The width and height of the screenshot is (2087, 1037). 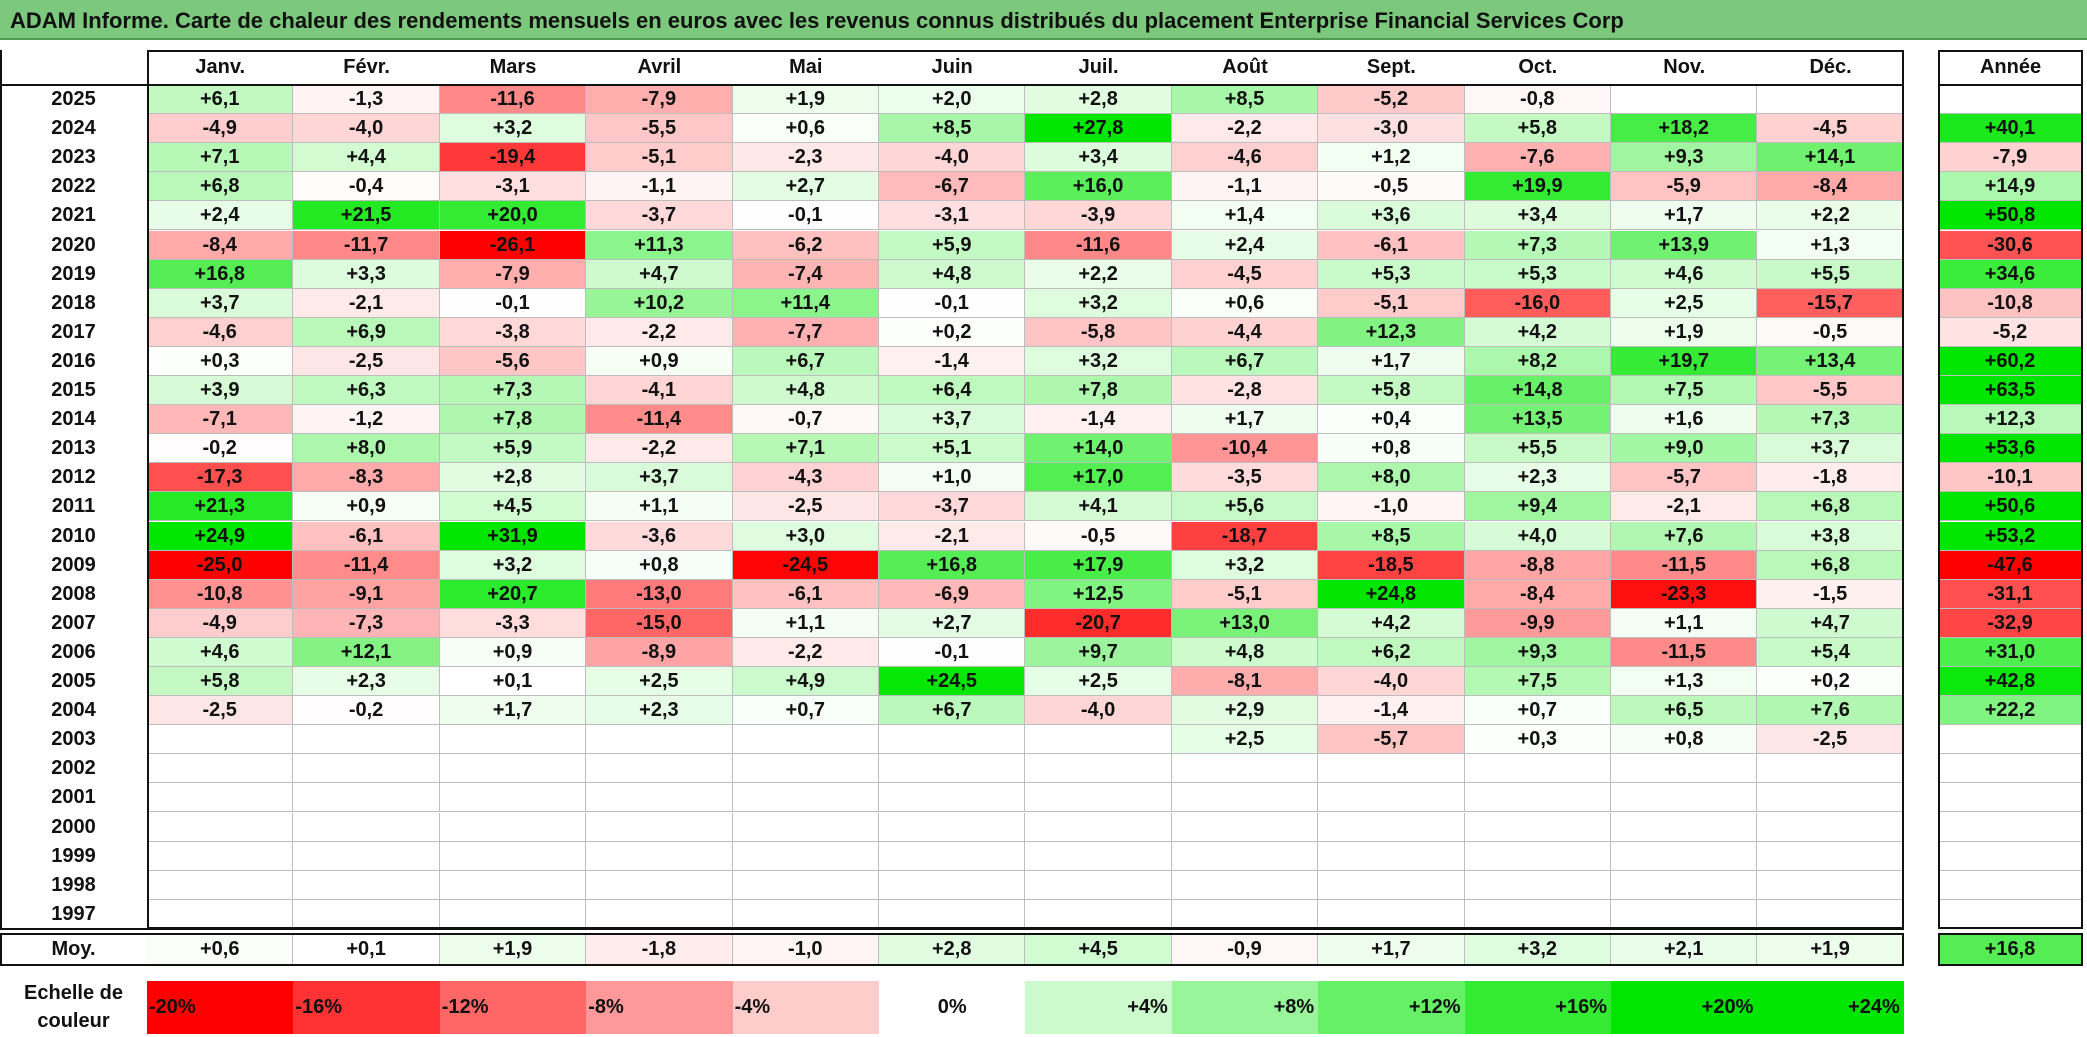 What do you see at coordinates (659, 565) in the screenshot?
I see `heatmap-cell: +0,8` at bounding box center [659, 565].